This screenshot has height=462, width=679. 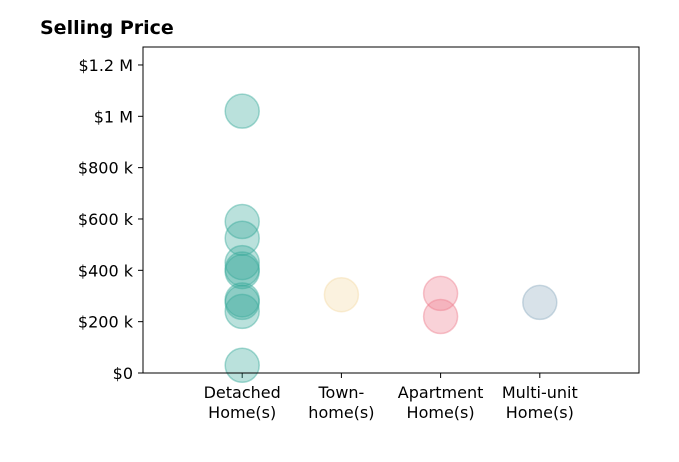 I want to click on y-tick-label: $1.2 M, so click(x=105, y=65).